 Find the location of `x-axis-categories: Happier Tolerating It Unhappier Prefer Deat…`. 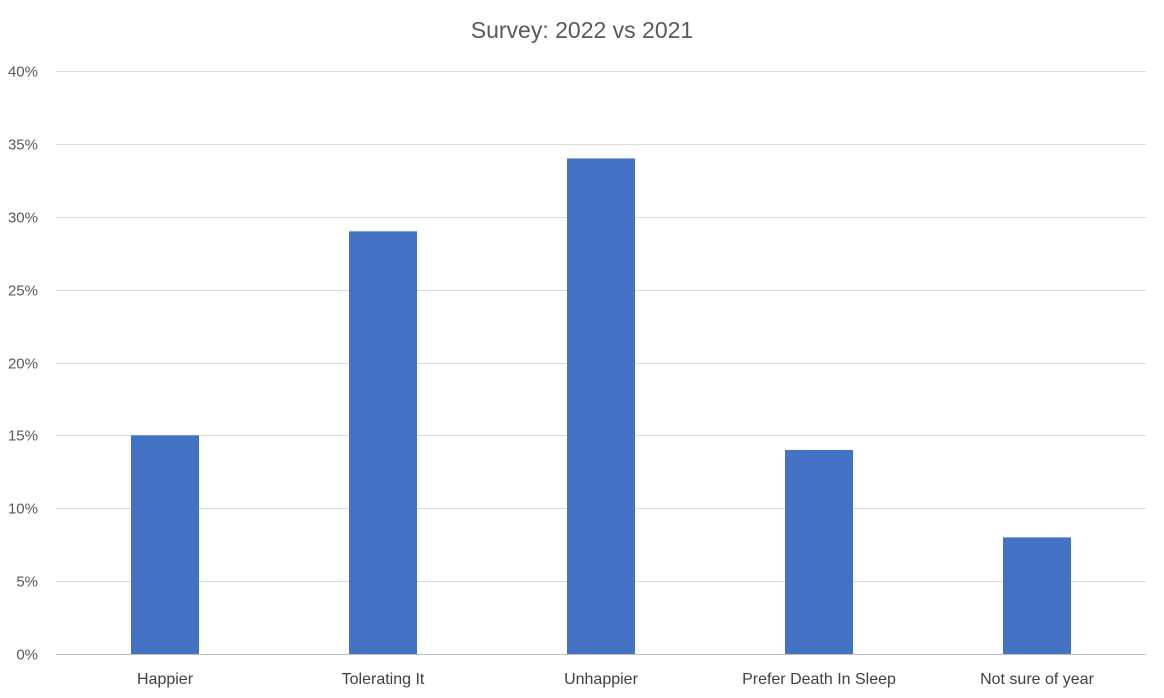

x-axis-categories: Happier Tolerating It Unhappier Prefer Deat… is located at coordinates (616, 679).